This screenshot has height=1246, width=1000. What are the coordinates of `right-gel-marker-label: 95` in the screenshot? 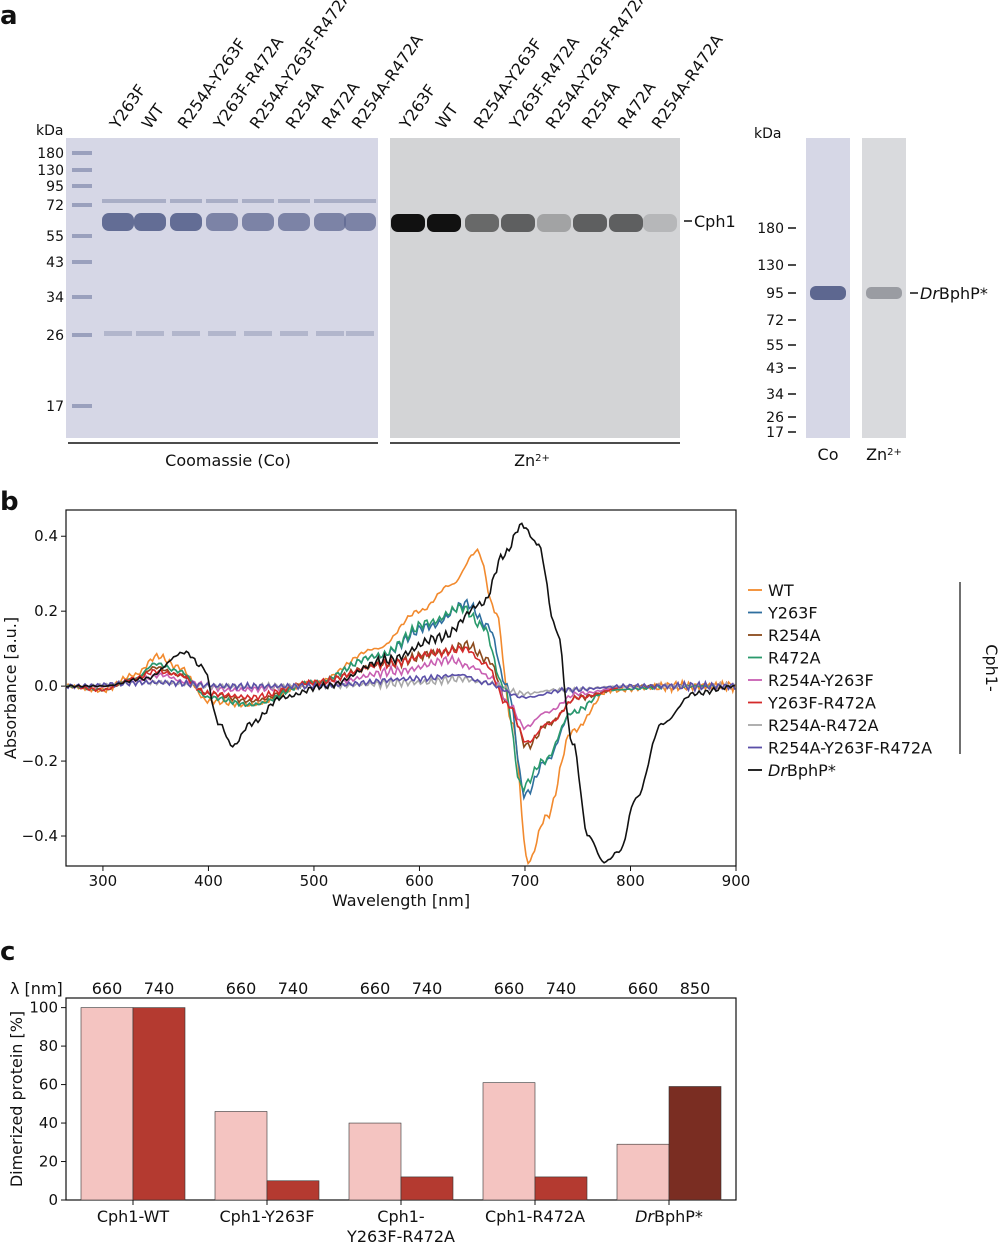 It's located at (775, 294).